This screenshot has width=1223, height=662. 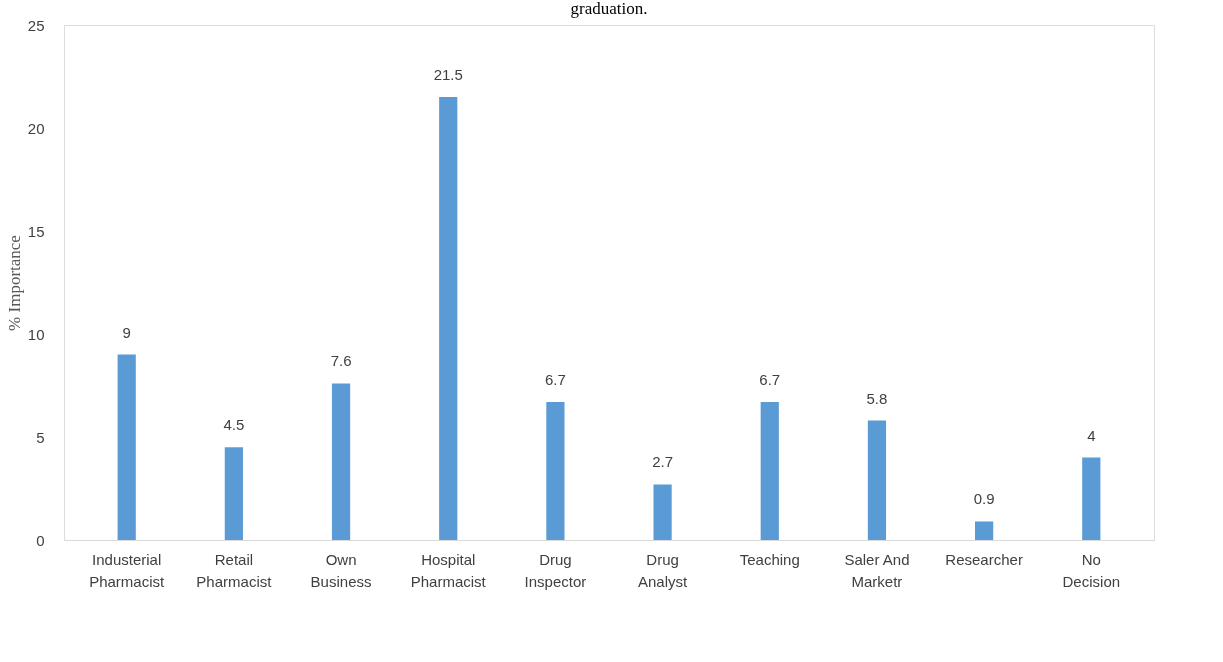 What do you see at coordinates (36, 128) in the screenshot?
I see `y-tick-label: 20` at bounding box center [36, 128].